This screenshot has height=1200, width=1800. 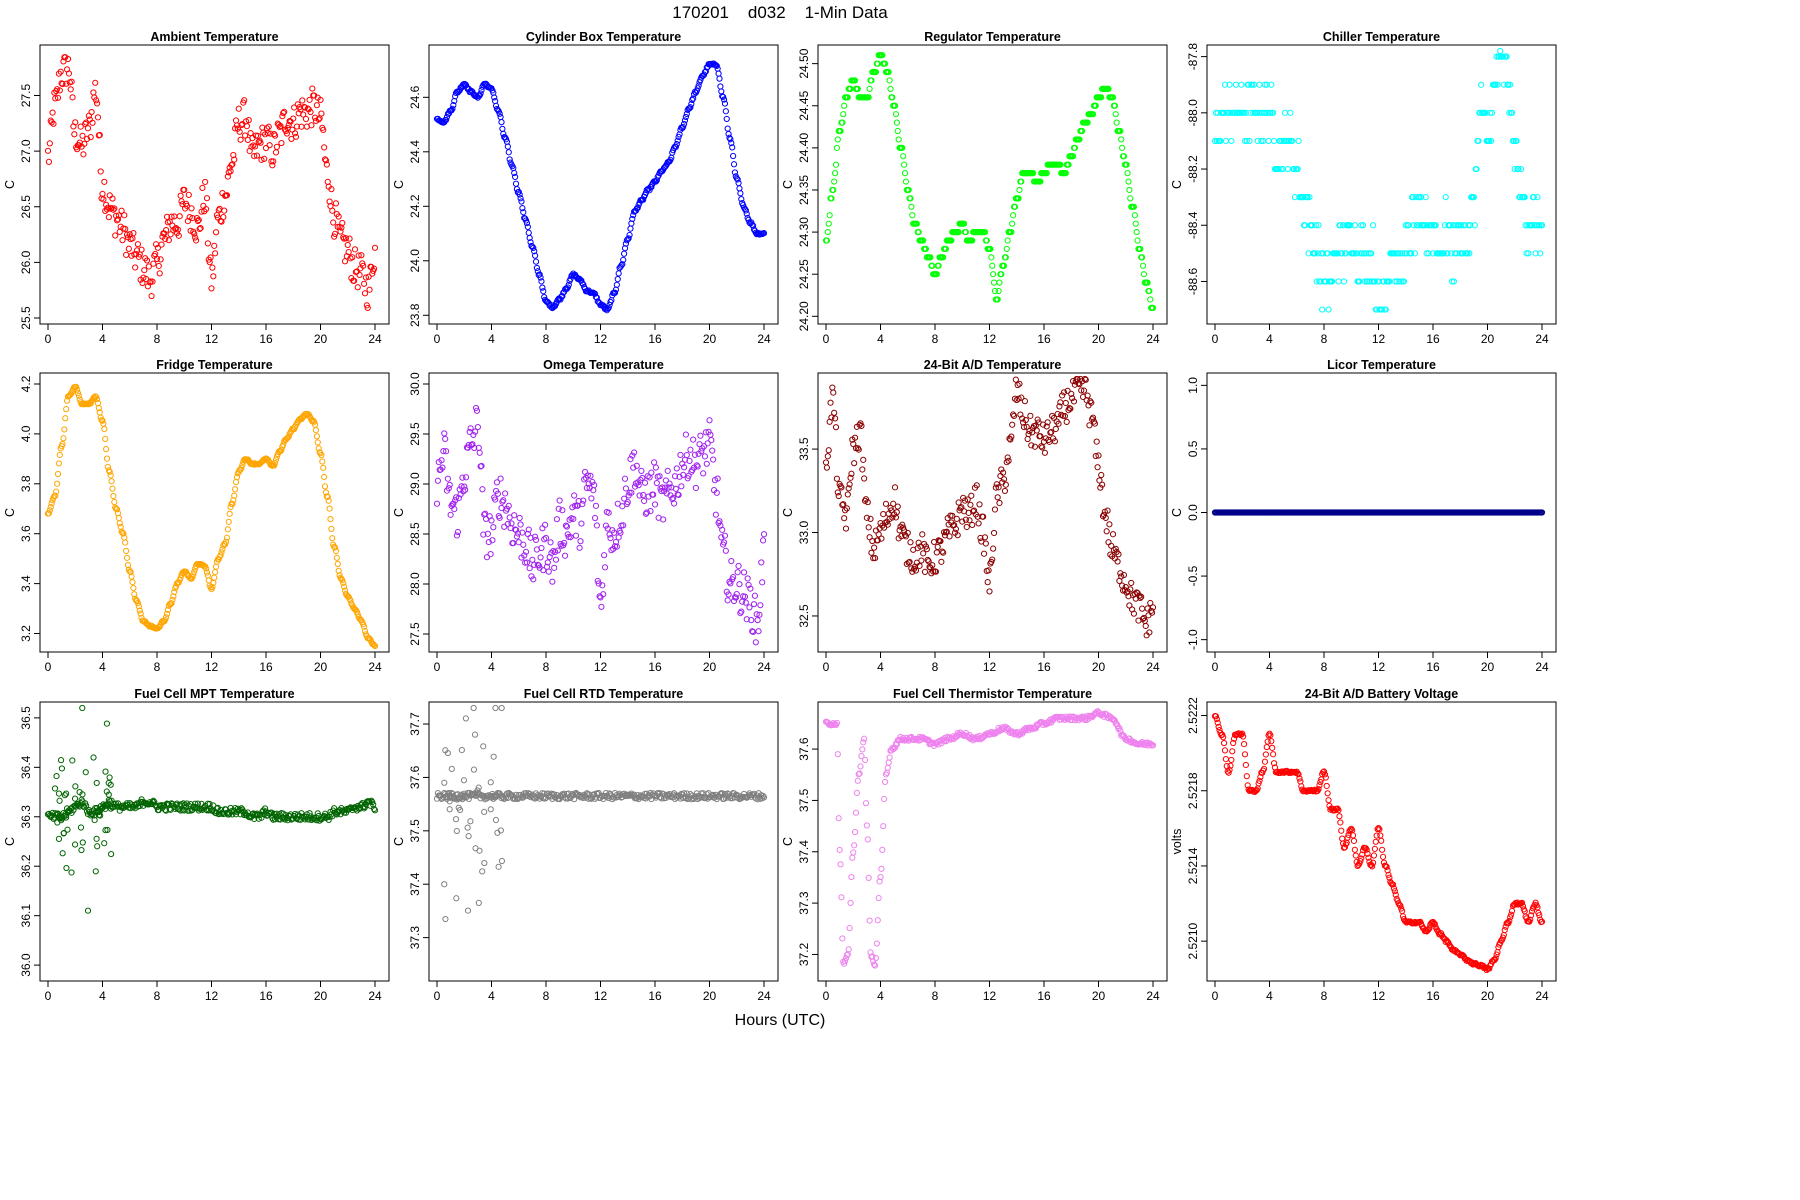 What do you see at coordinates (1193, 865) in the screenshot?
I see `y-tick-label: 2.5214` at bounding box center [1193, 865].